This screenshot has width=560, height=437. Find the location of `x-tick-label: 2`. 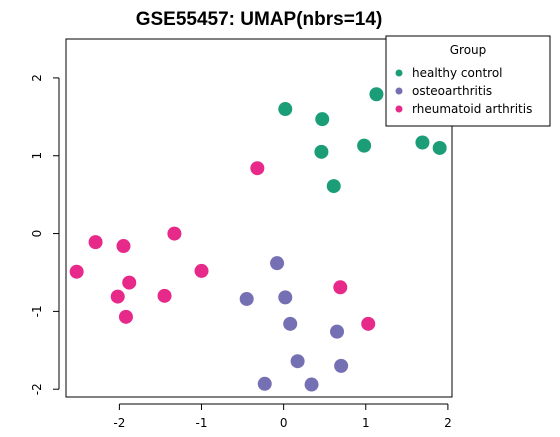

x-tick-label: 2 is located at coordinates (448, 423).